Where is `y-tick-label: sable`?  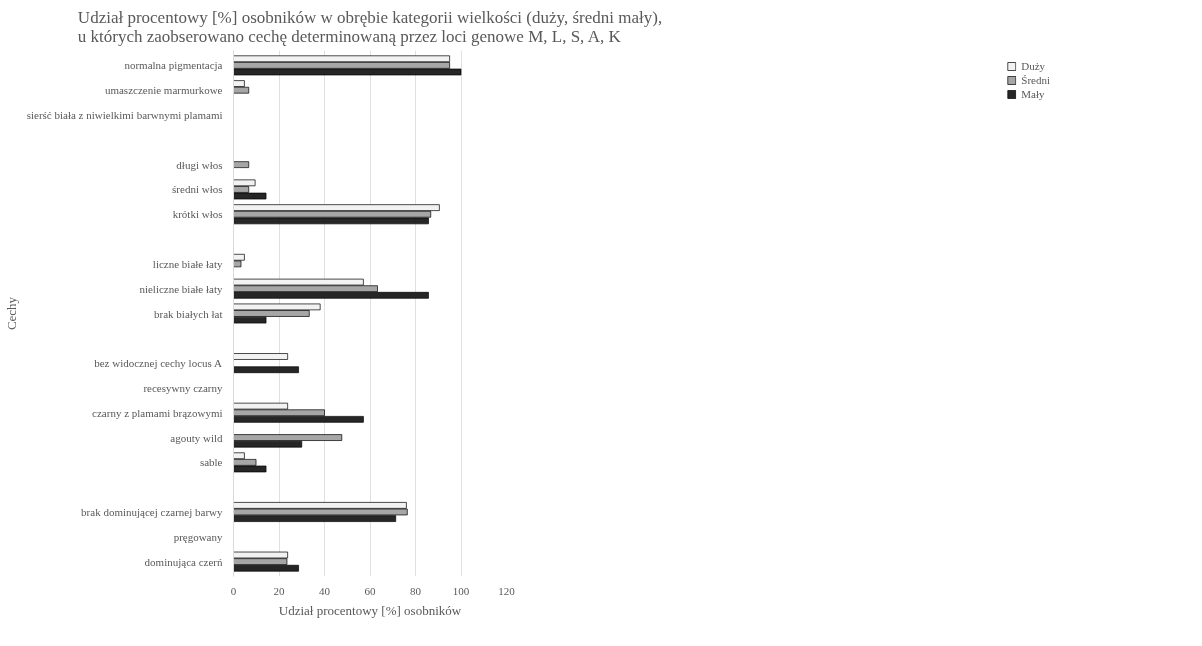 y-tick-label: sable is located at coordinates (211, 462).